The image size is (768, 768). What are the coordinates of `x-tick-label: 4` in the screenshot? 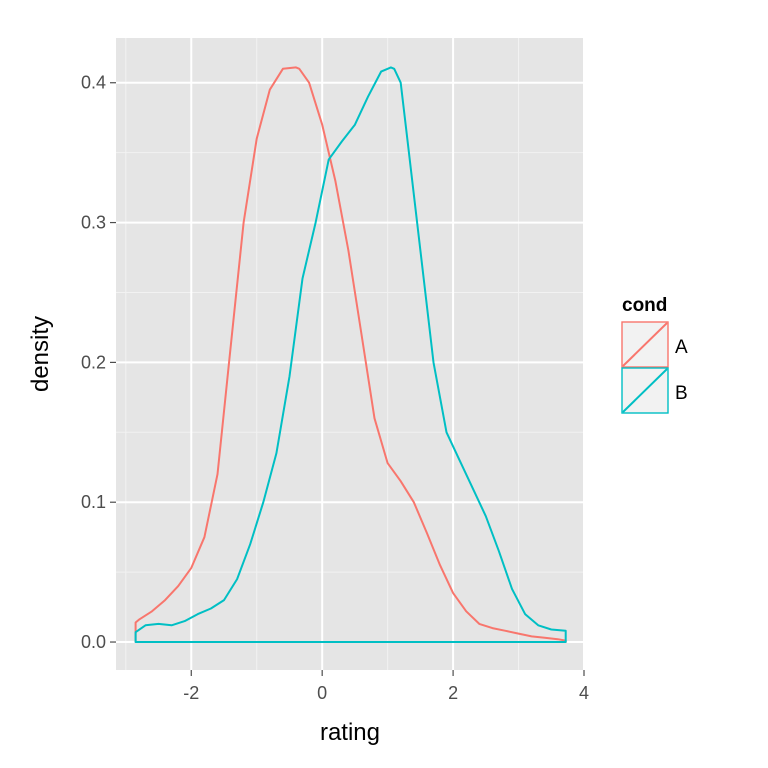 It's located at (584, 693).